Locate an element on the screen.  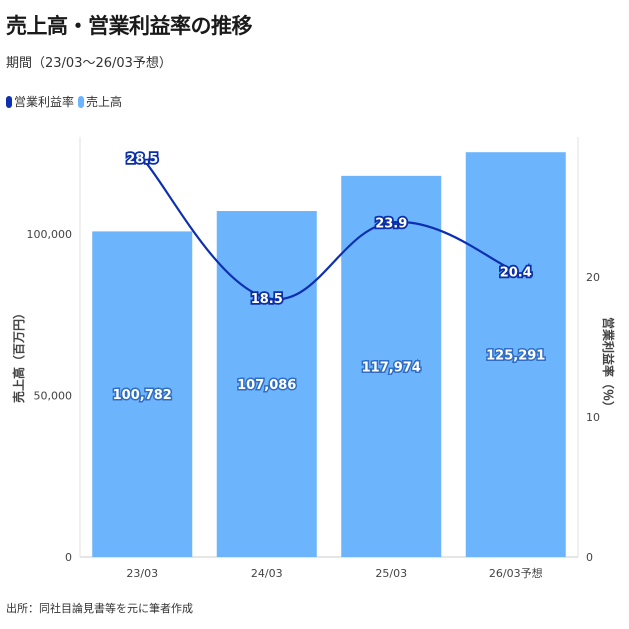
line-label-0: 28.5 is located at coordinates (142, 159).